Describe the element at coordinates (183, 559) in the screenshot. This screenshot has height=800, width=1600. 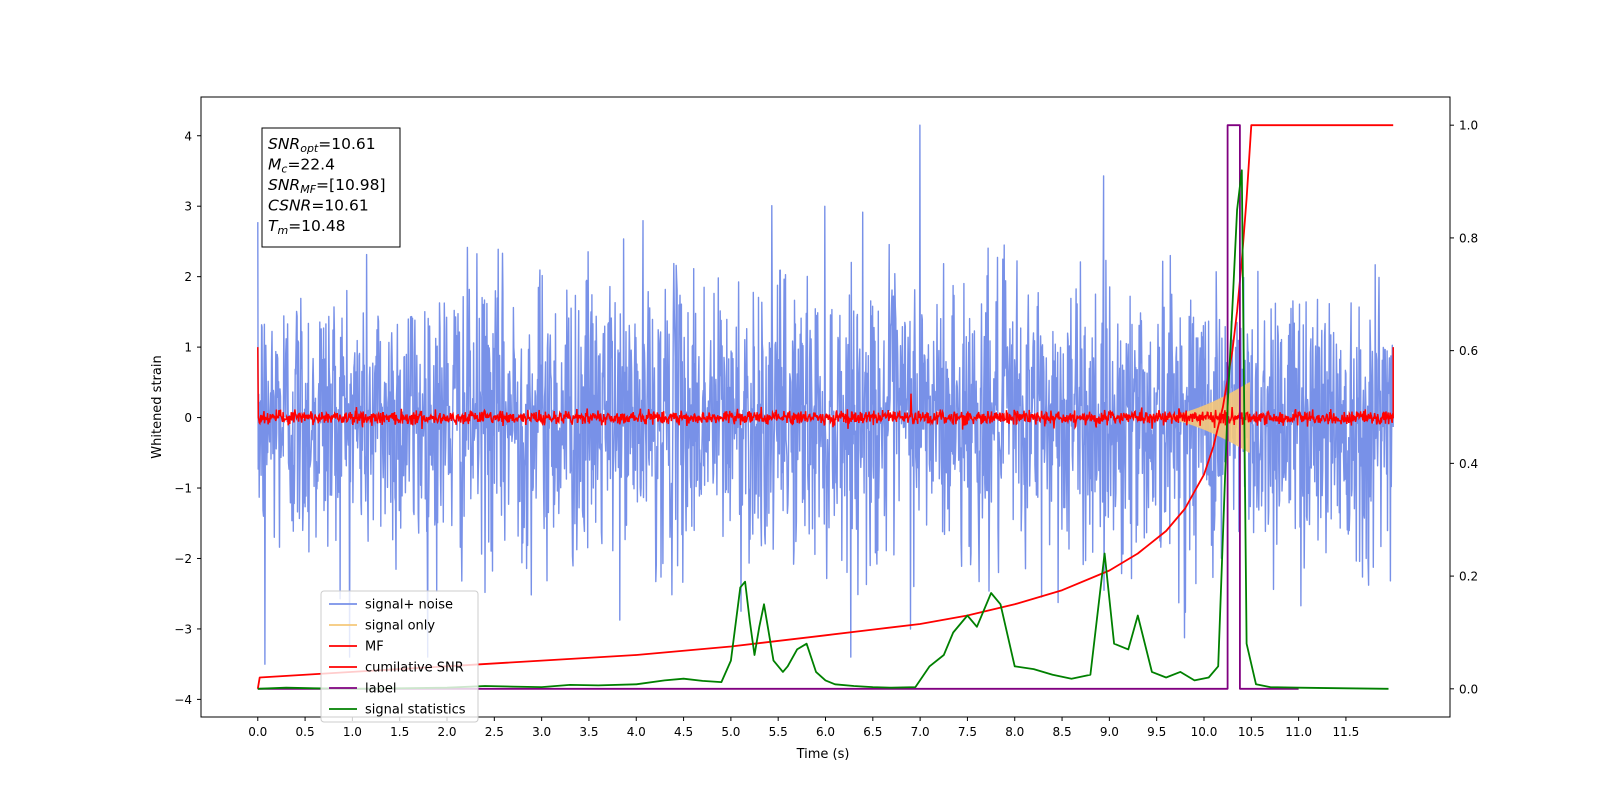
I see `y-left-tick-label: −2` at that location.